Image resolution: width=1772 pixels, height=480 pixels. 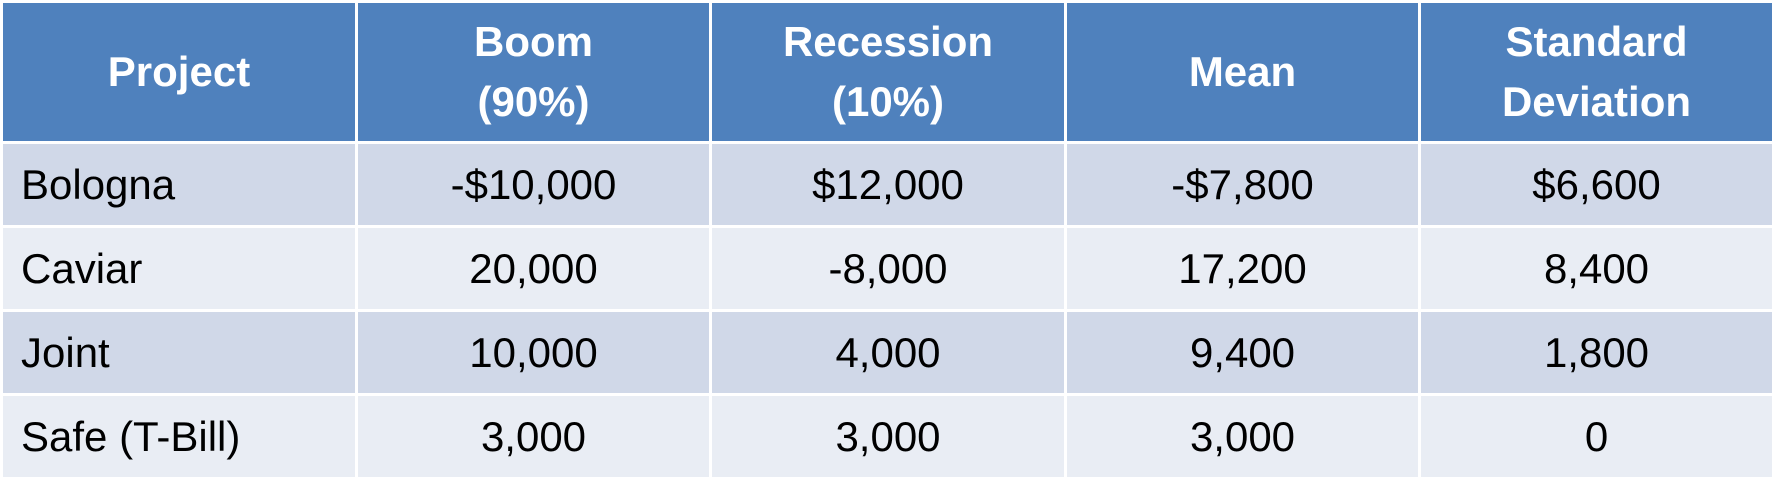 What do you see at coordinates (179, 268) in the screenshot?
I see `cell-project: Caviar` at bounding box center [179, 268].